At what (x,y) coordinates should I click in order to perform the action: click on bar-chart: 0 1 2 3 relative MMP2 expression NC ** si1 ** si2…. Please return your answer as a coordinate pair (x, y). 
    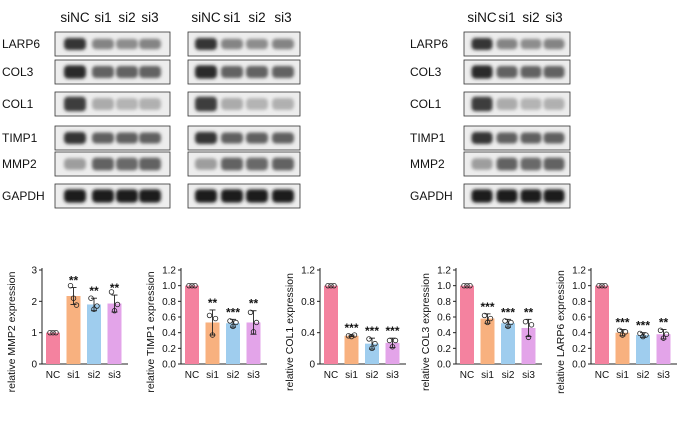
    Looking at the image, I should click on (67, 329).